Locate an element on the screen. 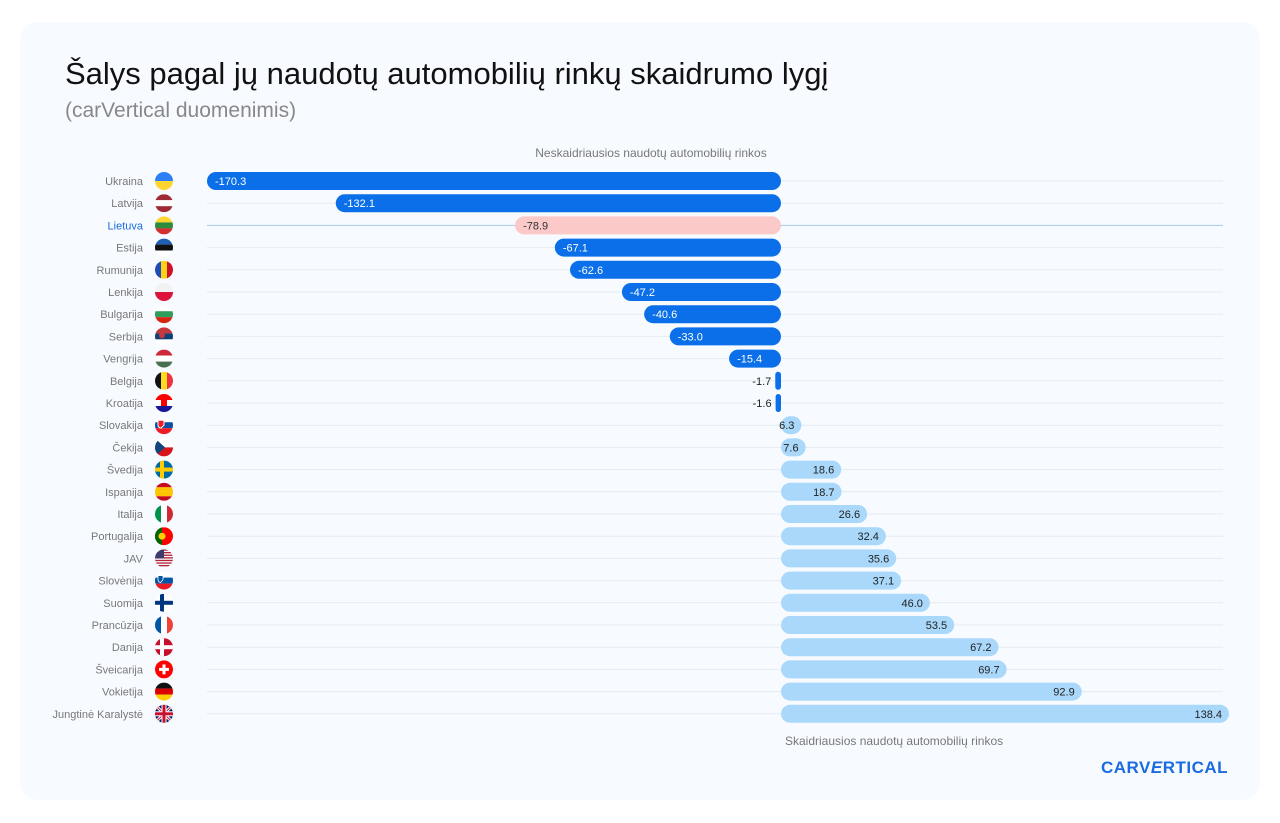 The image size is (1280, 823). flag-icon-ee is located at coordinates (164, 247).